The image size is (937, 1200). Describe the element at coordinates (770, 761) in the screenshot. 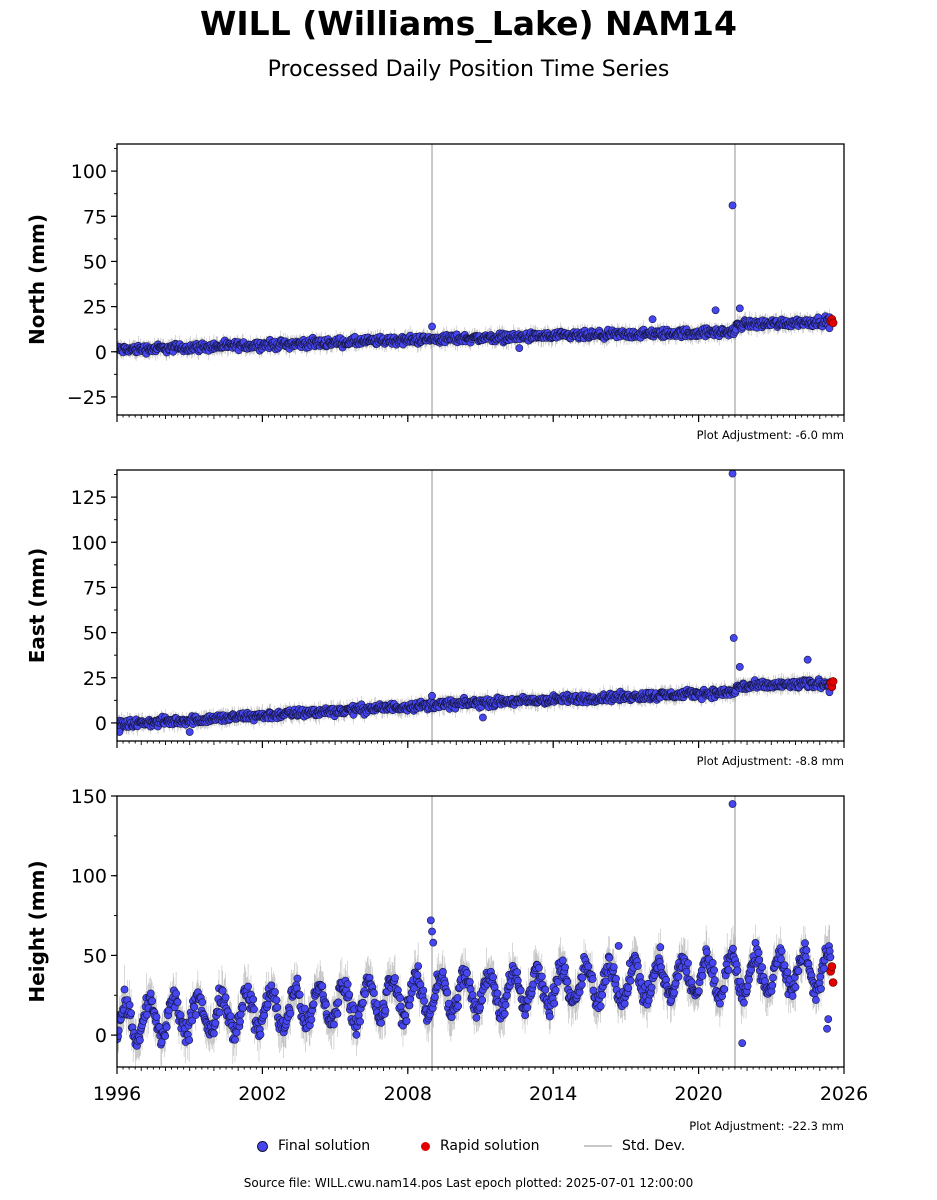

I see `plot-adjustment-note: Plot Adjustment: -8.8 mm` at that location.